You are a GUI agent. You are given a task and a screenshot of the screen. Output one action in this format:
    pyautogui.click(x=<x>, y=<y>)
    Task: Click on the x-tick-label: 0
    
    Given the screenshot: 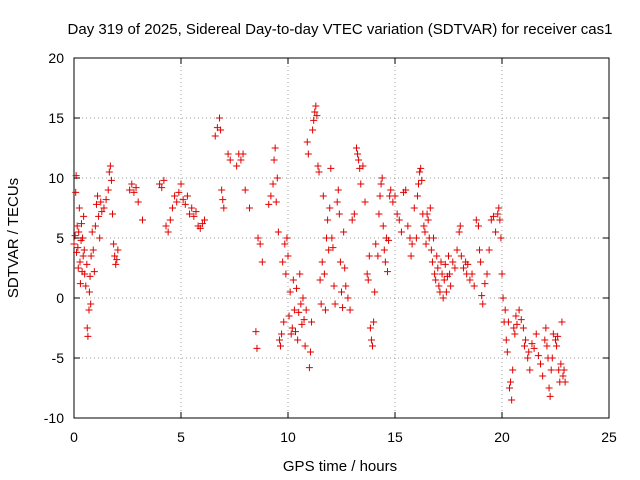 What is the action you would take?
    pyautogui.click(x=74, y=437)
    